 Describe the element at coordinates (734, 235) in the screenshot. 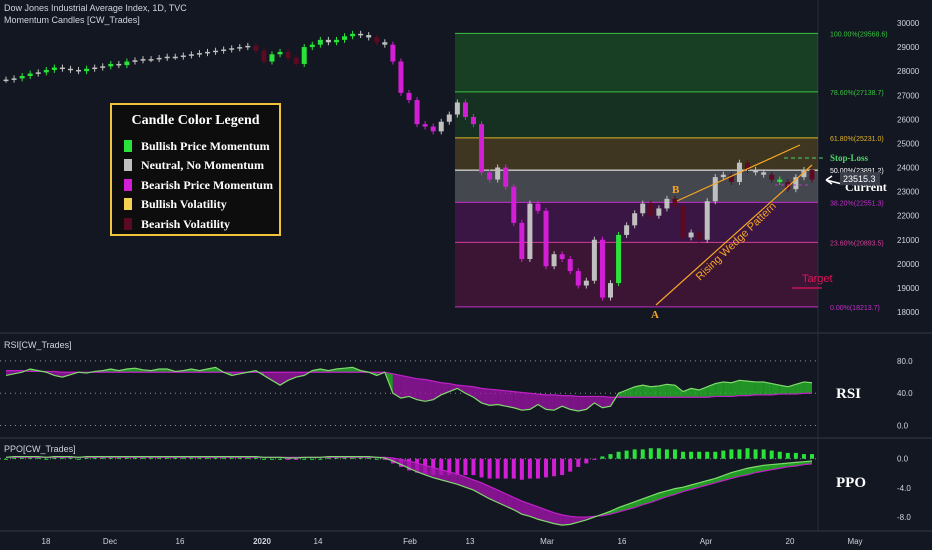

I see `wedge-lower-line` at that location.